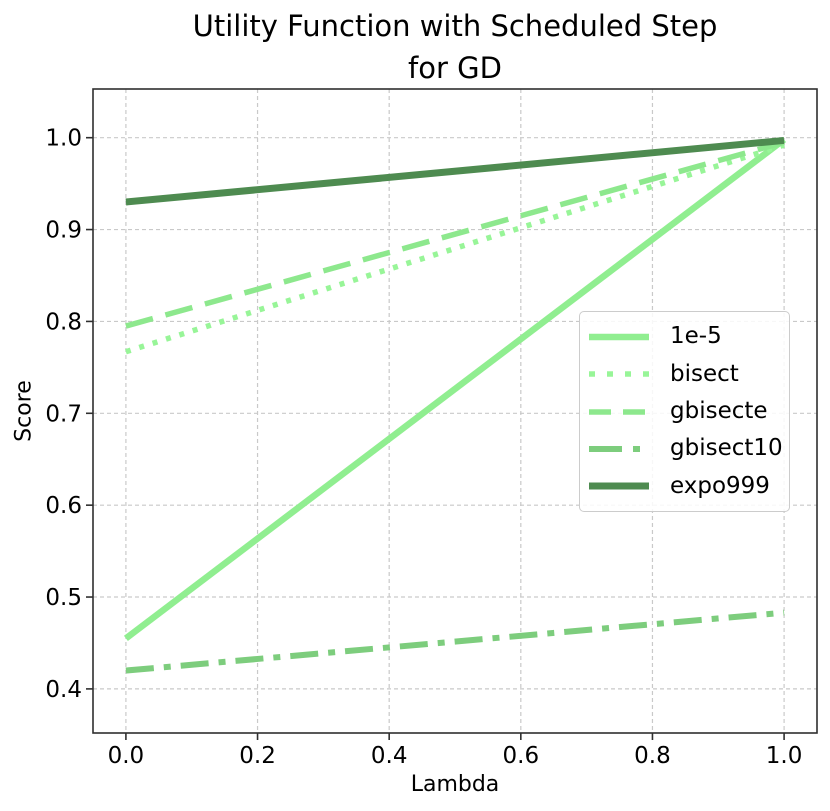 This screenshot has width=830, height=811. I want to click on legend-item-gbisect10: gbisect10, so click(689, 448).